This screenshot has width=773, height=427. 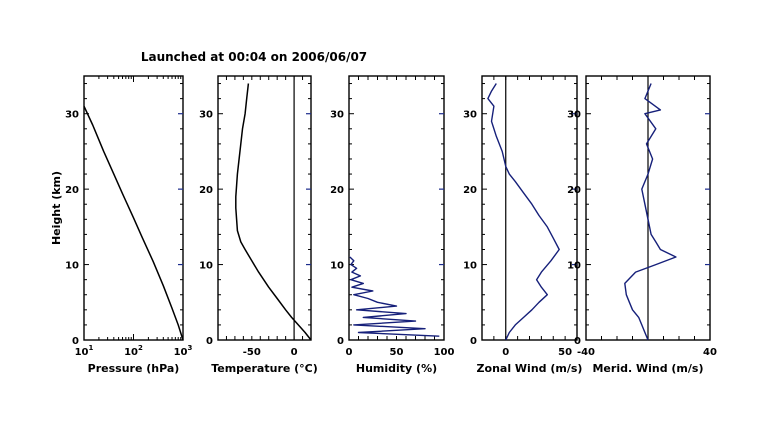 What do you see at coordinates (56, 208) in the screenshot?
I see `y-axis-label: Height (km)` at bounding box center [56, 208].